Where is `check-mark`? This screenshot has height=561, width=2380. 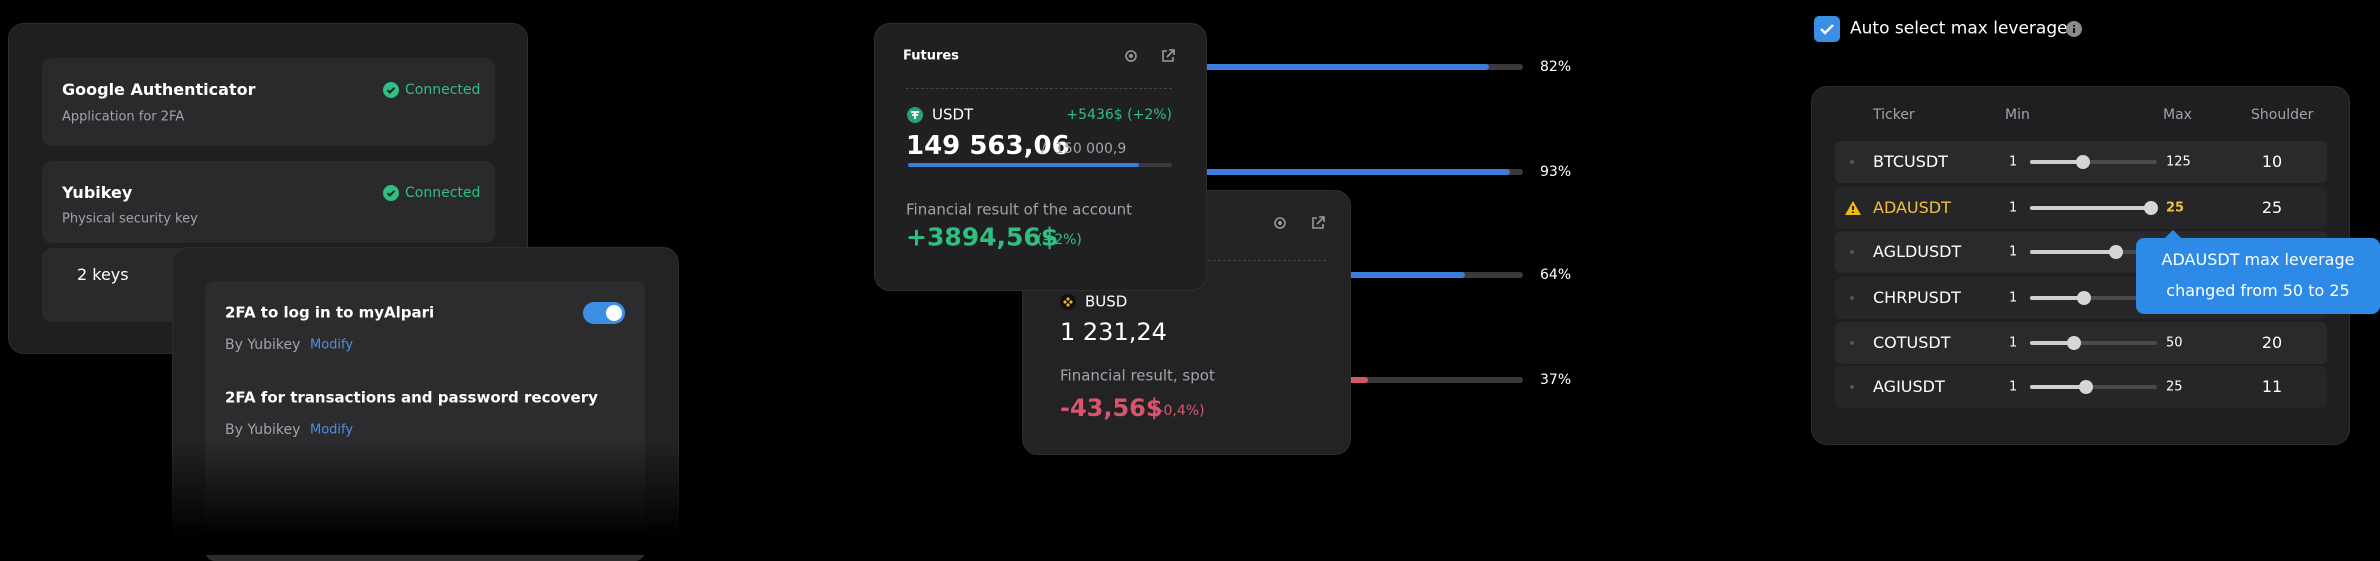 check-mark is located at coordinates (1827, 29).